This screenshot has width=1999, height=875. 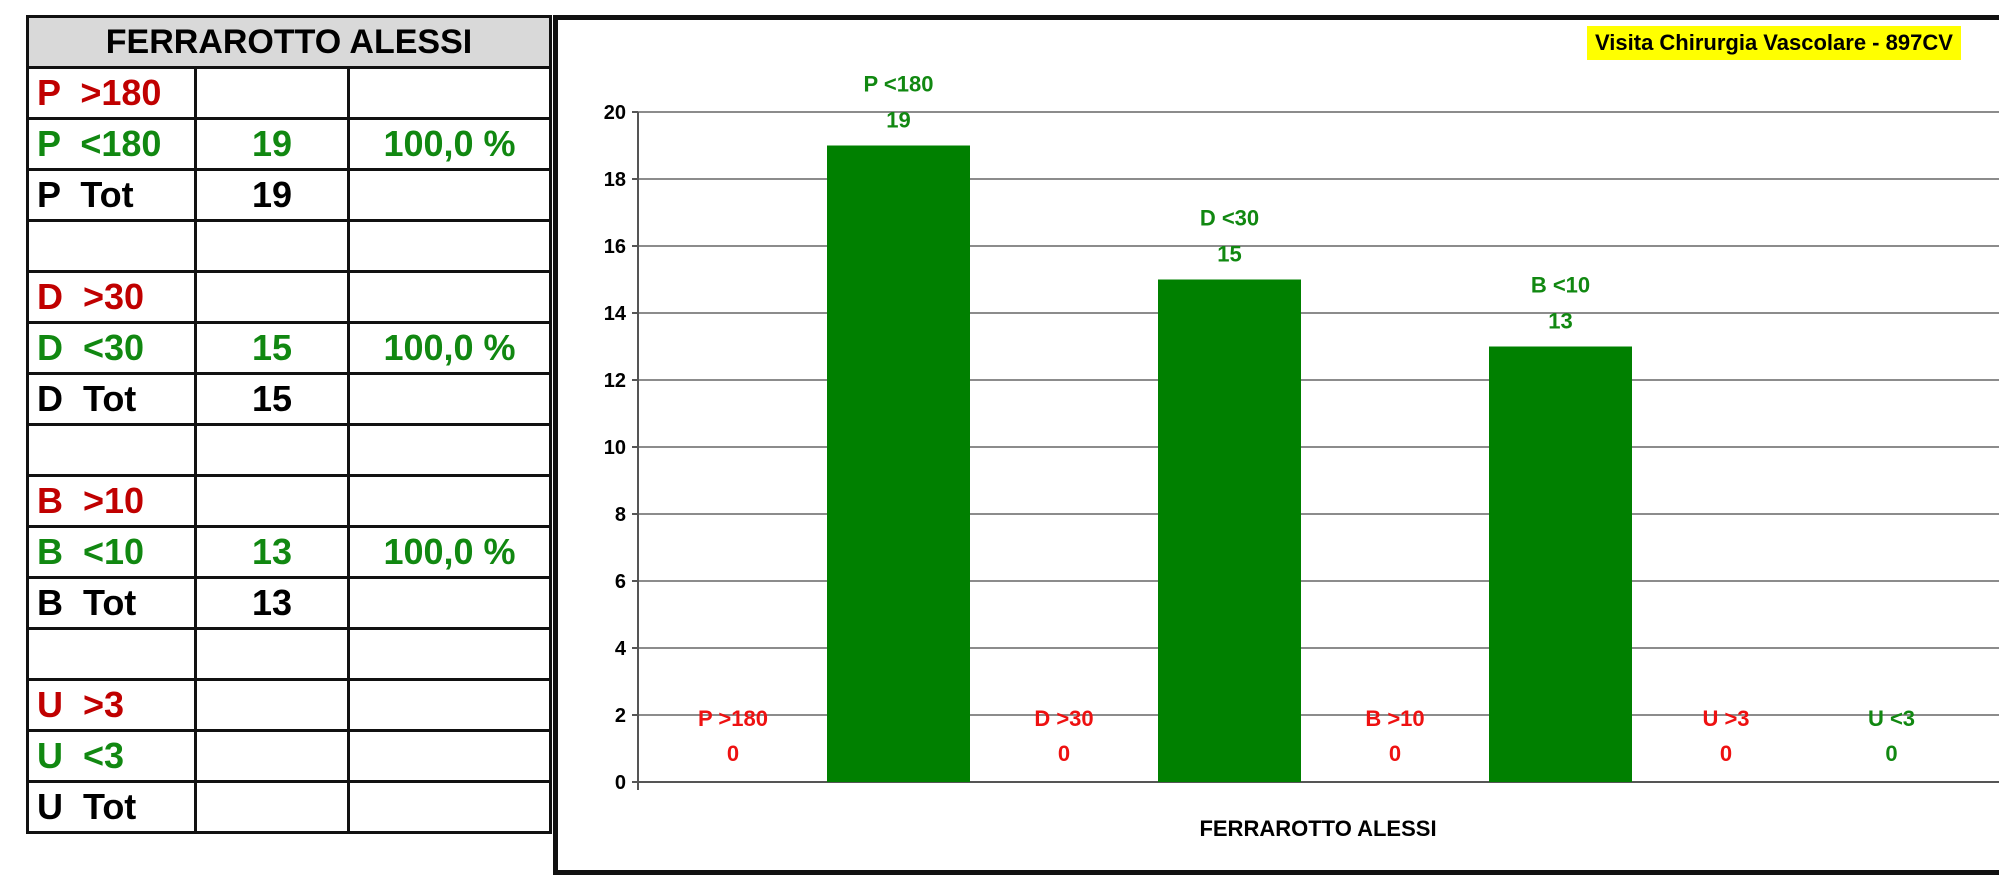 I want to click on row-label: U <3, so click(x=111, y=756).